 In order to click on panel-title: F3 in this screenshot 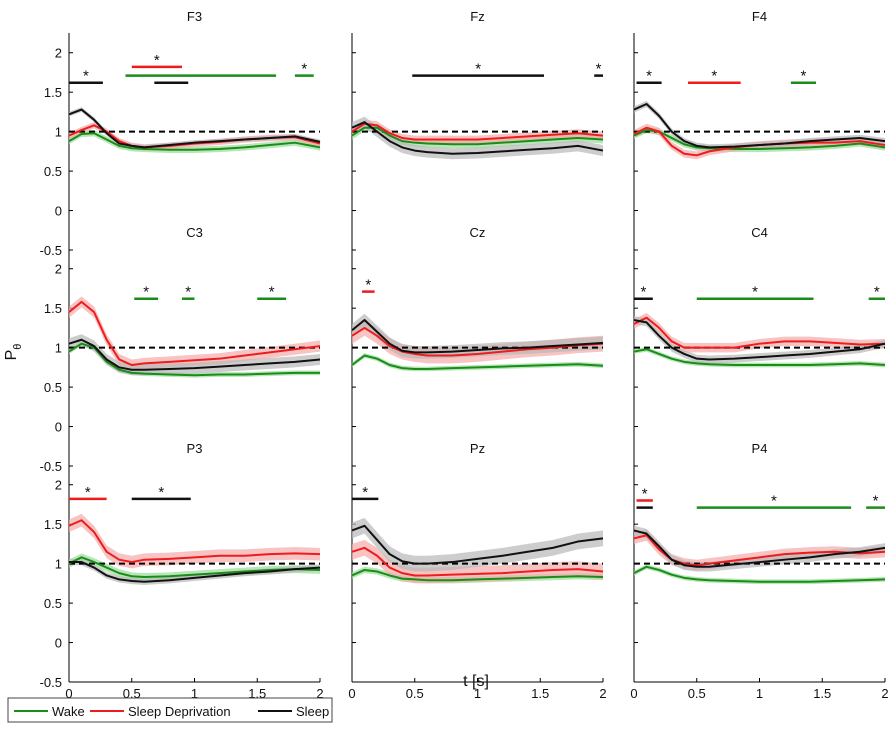, I will do `click(194, 16)`.